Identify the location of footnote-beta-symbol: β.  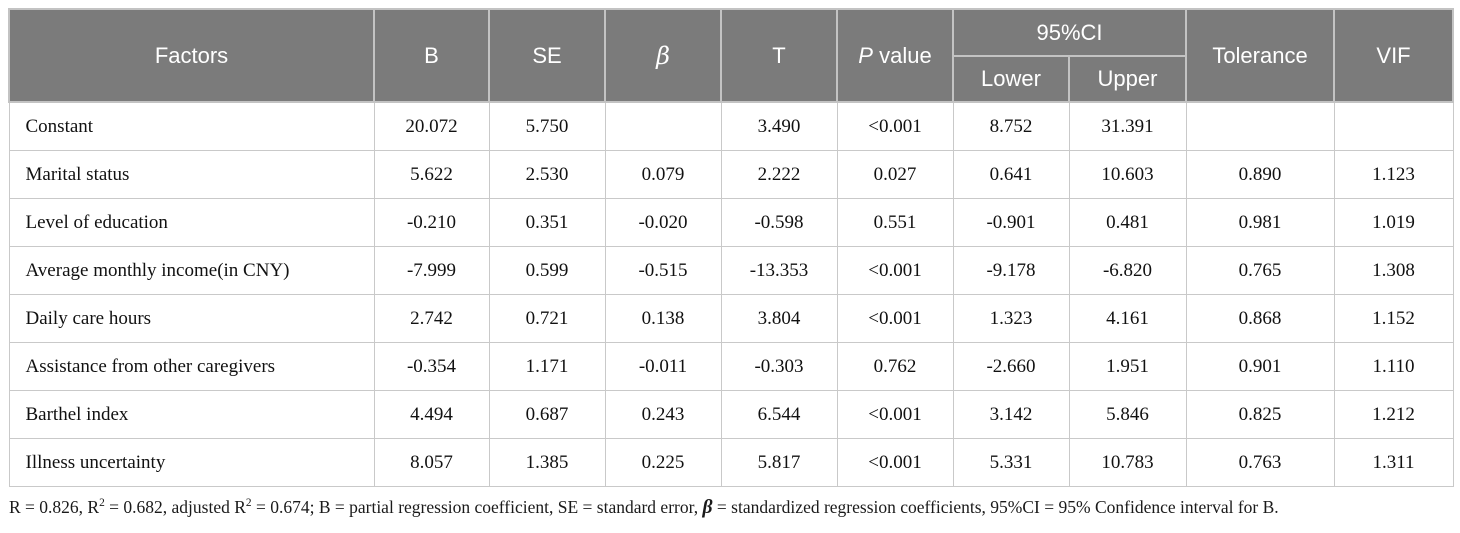
(707, 507).